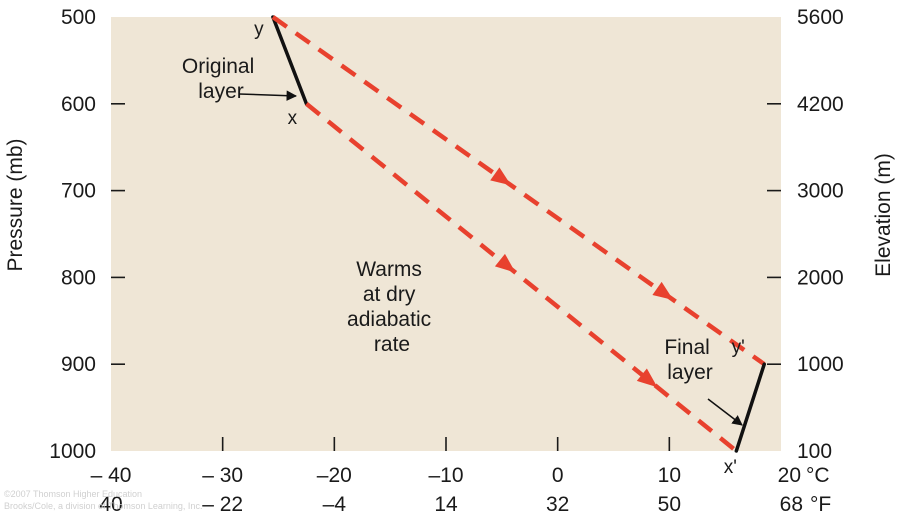 This screenshot has width=900, height=521. What do you see at coordinates (392, 307) in the screenshot?
I see `annotation-warms: Warms at dry adiabatic rate` at bounding box center [392, 307].